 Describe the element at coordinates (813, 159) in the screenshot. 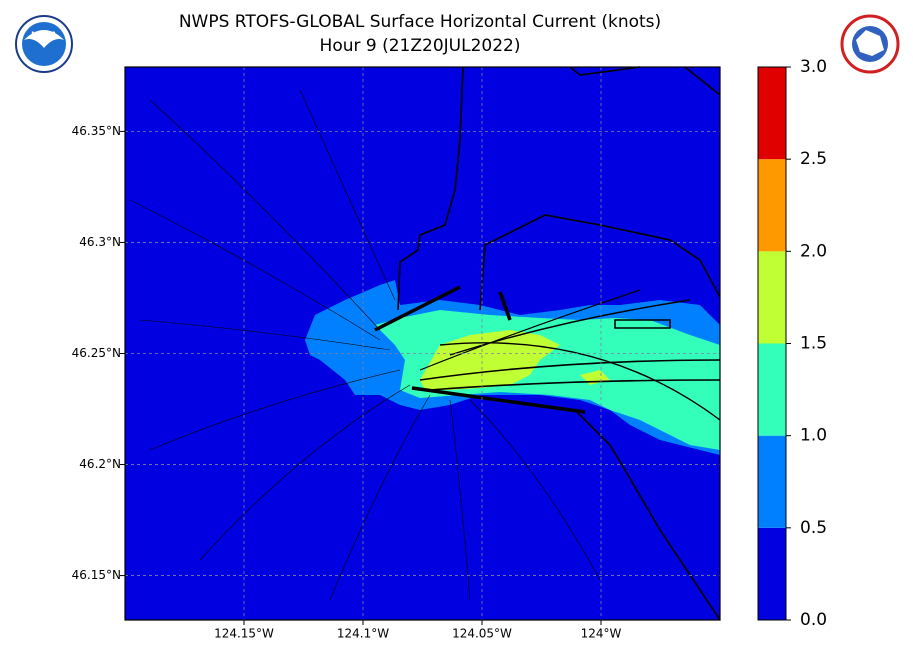

I see `colorbar-tick-label: 2.5` at that location.